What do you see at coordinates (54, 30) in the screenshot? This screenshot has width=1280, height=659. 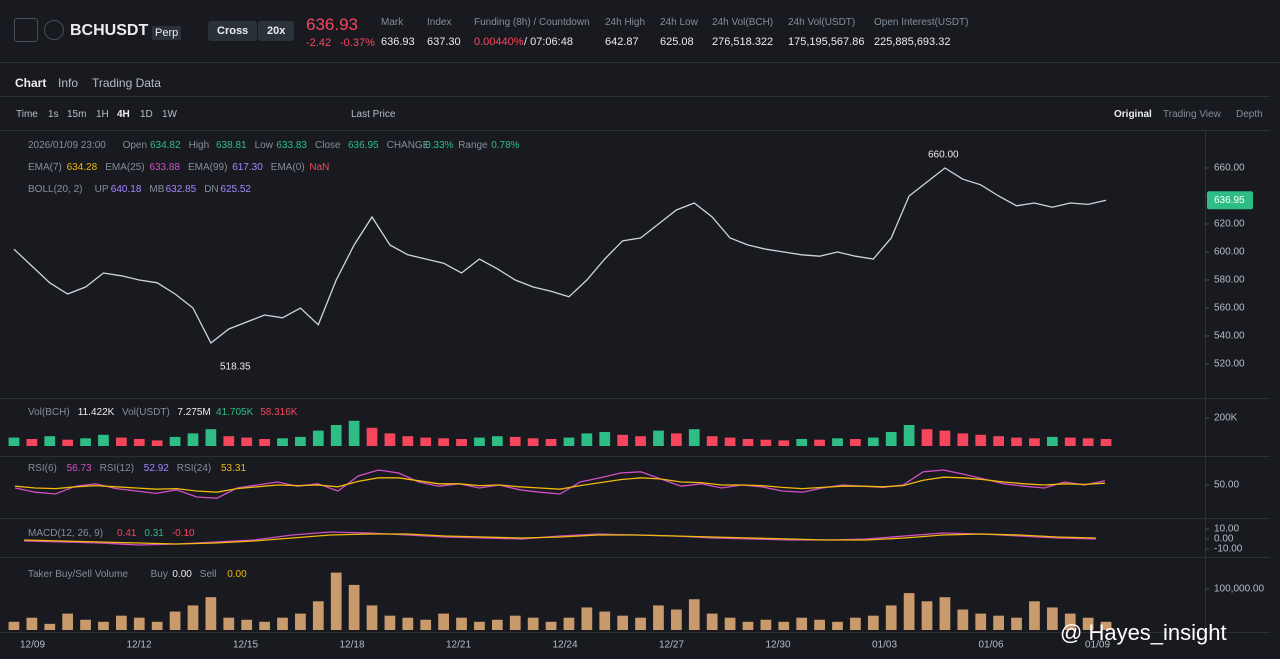 I see `coin-icon` at bounding box center [54, 30].